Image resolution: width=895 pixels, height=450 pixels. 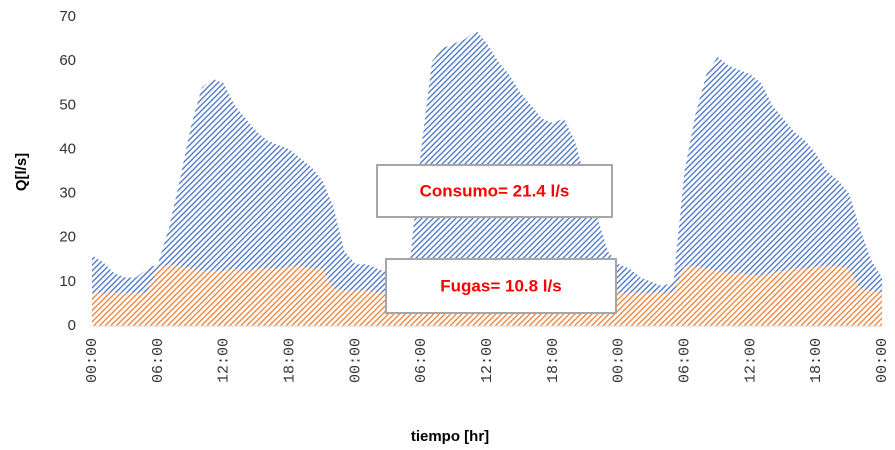 I want to click on annotation: Fugas= 10.8 l/s, so click(x=500, y=285).